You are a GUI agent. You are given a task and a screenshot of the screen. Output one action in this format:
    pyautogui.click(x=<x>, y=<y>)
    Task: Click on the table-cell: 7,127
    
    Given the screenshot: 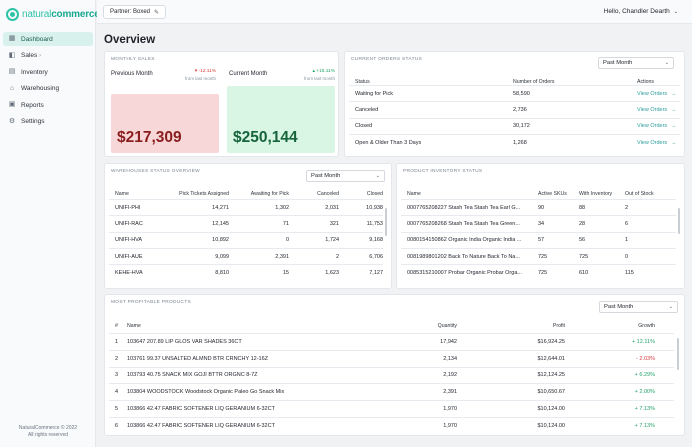 What is the action you would take?
    pyautogui.click(x=376, y=272)
    